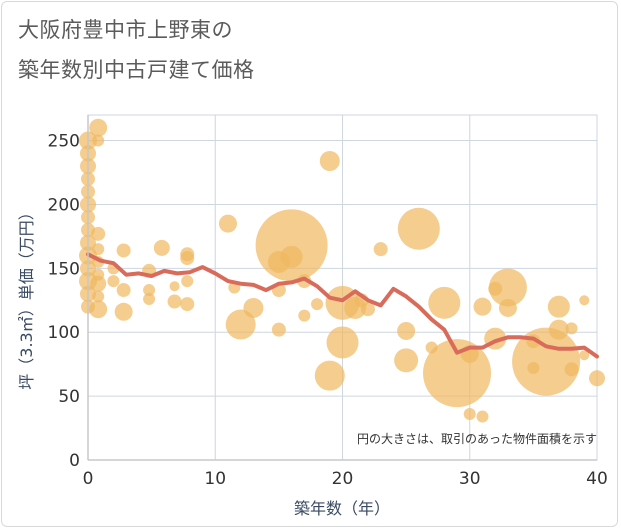  I want to click on y-tick-label: 50, so click(69, 397).